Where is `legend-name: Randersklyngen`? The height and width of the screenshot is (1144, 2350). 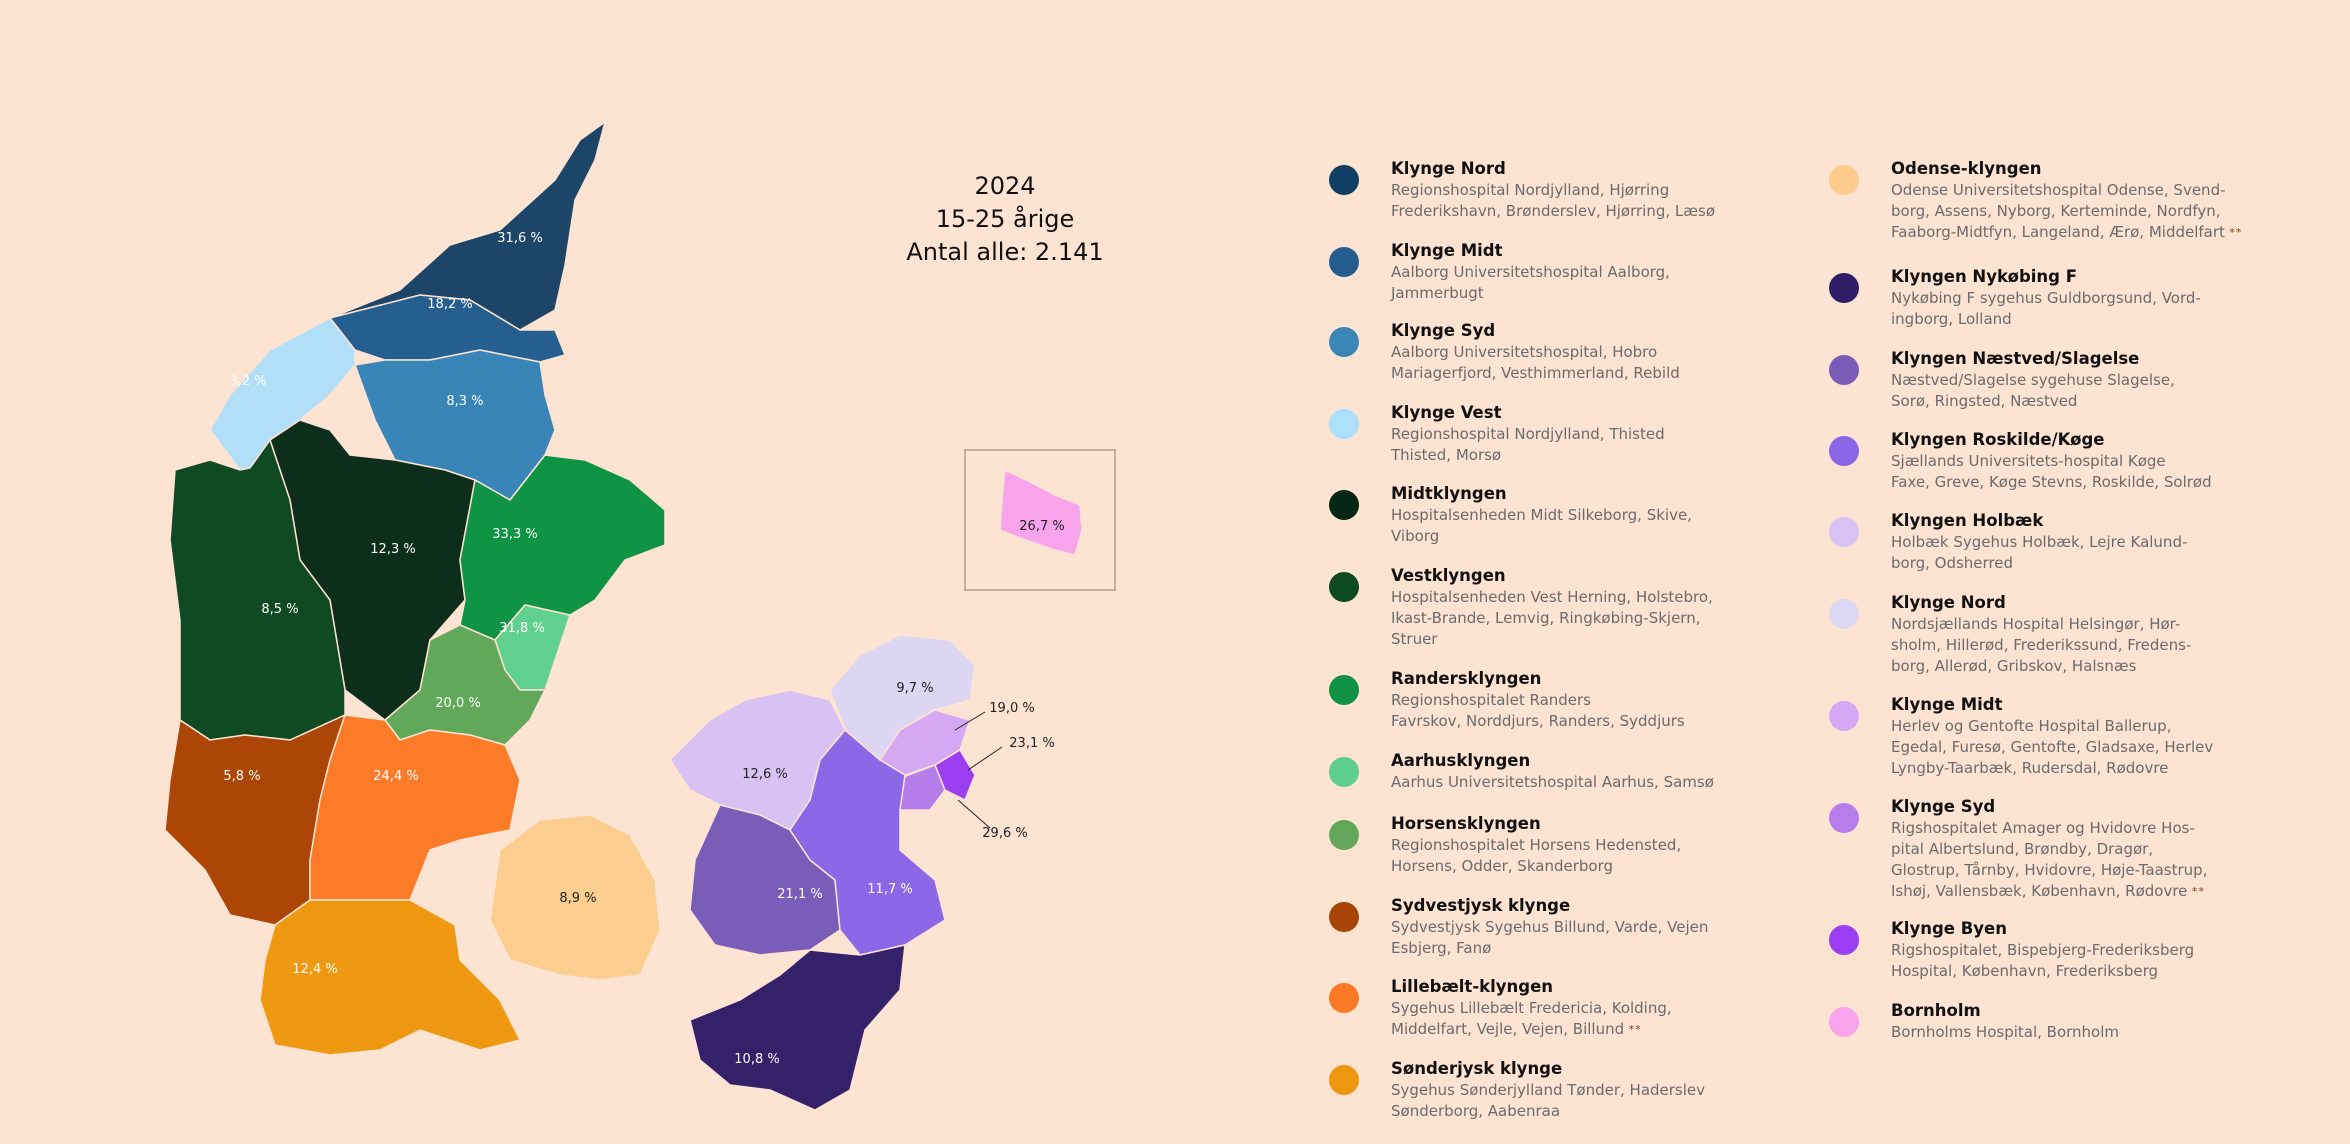 legend-name: Randersklyngen is located at coordinates (1466, 678).